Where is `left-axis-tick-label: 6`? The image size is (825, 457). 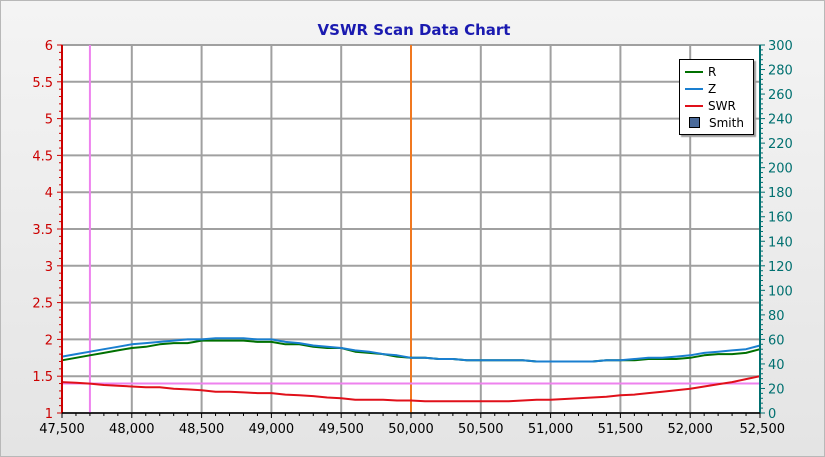 left-axis-tick-label: 6 is located at coordinates (49, 46).